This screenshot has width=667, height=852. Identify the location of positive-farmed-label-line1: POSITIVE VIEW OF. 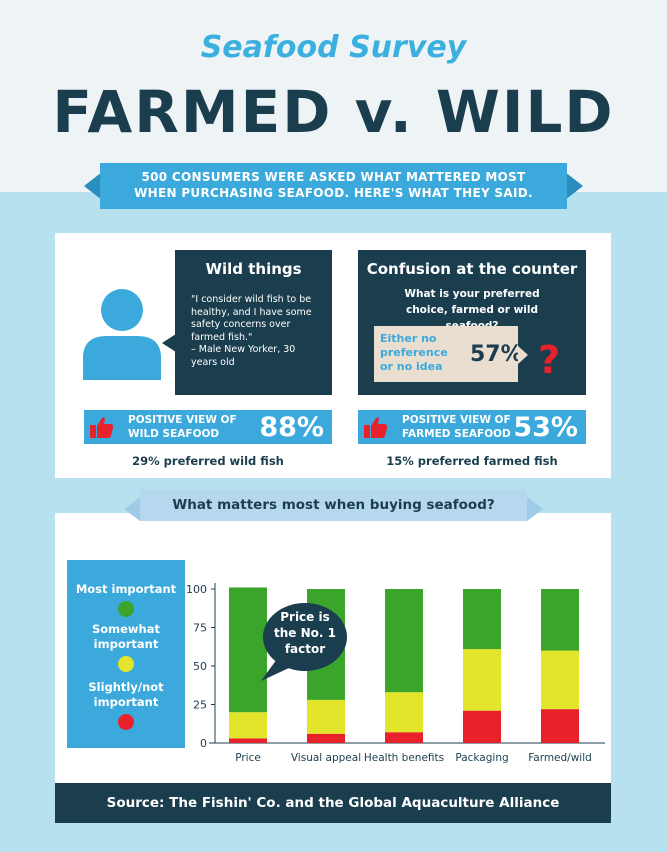
(456, 420).